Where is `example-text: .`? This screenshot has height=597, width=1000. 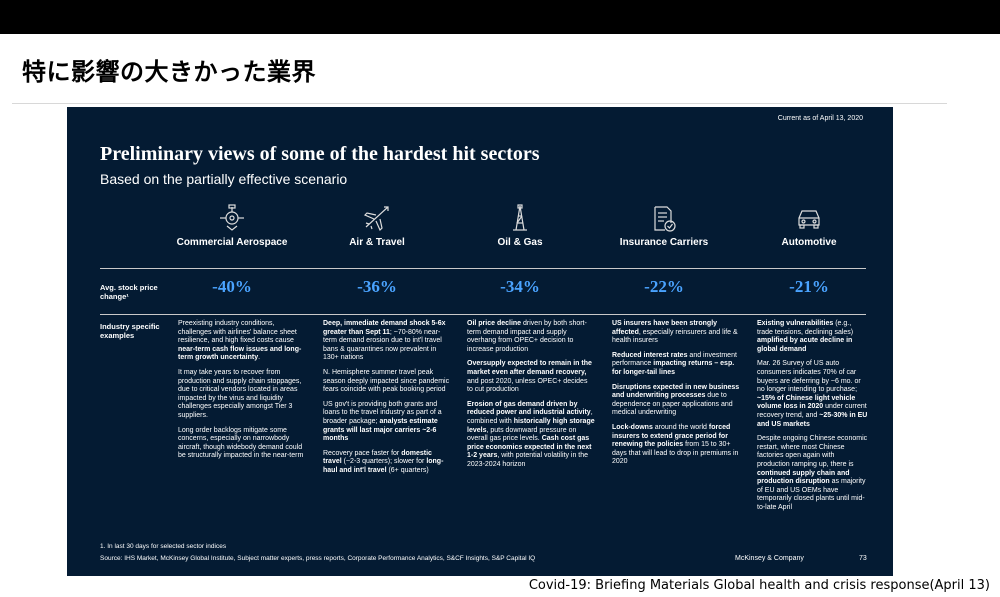 example-text: . is located at coordinates (259, 358).